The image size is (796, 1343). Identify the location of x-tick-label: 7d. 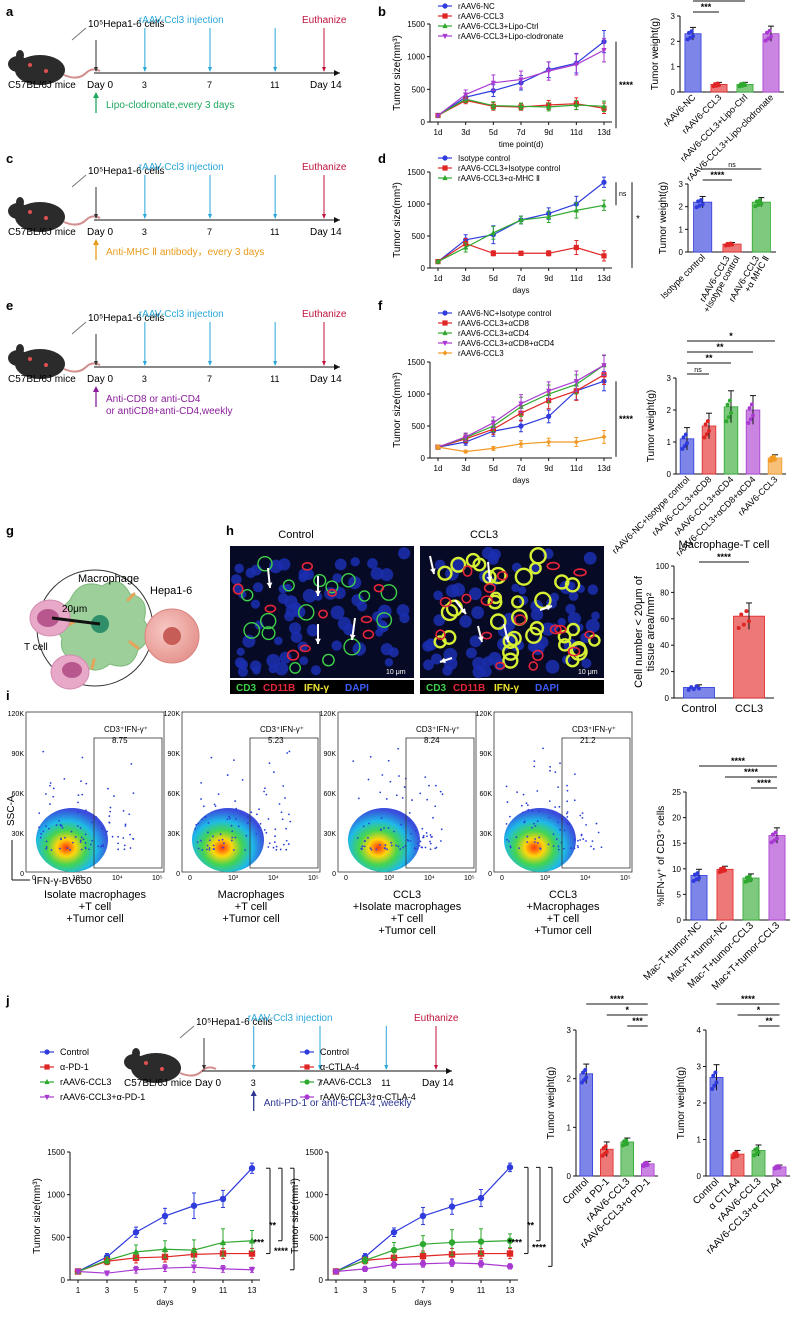
(521, 132).